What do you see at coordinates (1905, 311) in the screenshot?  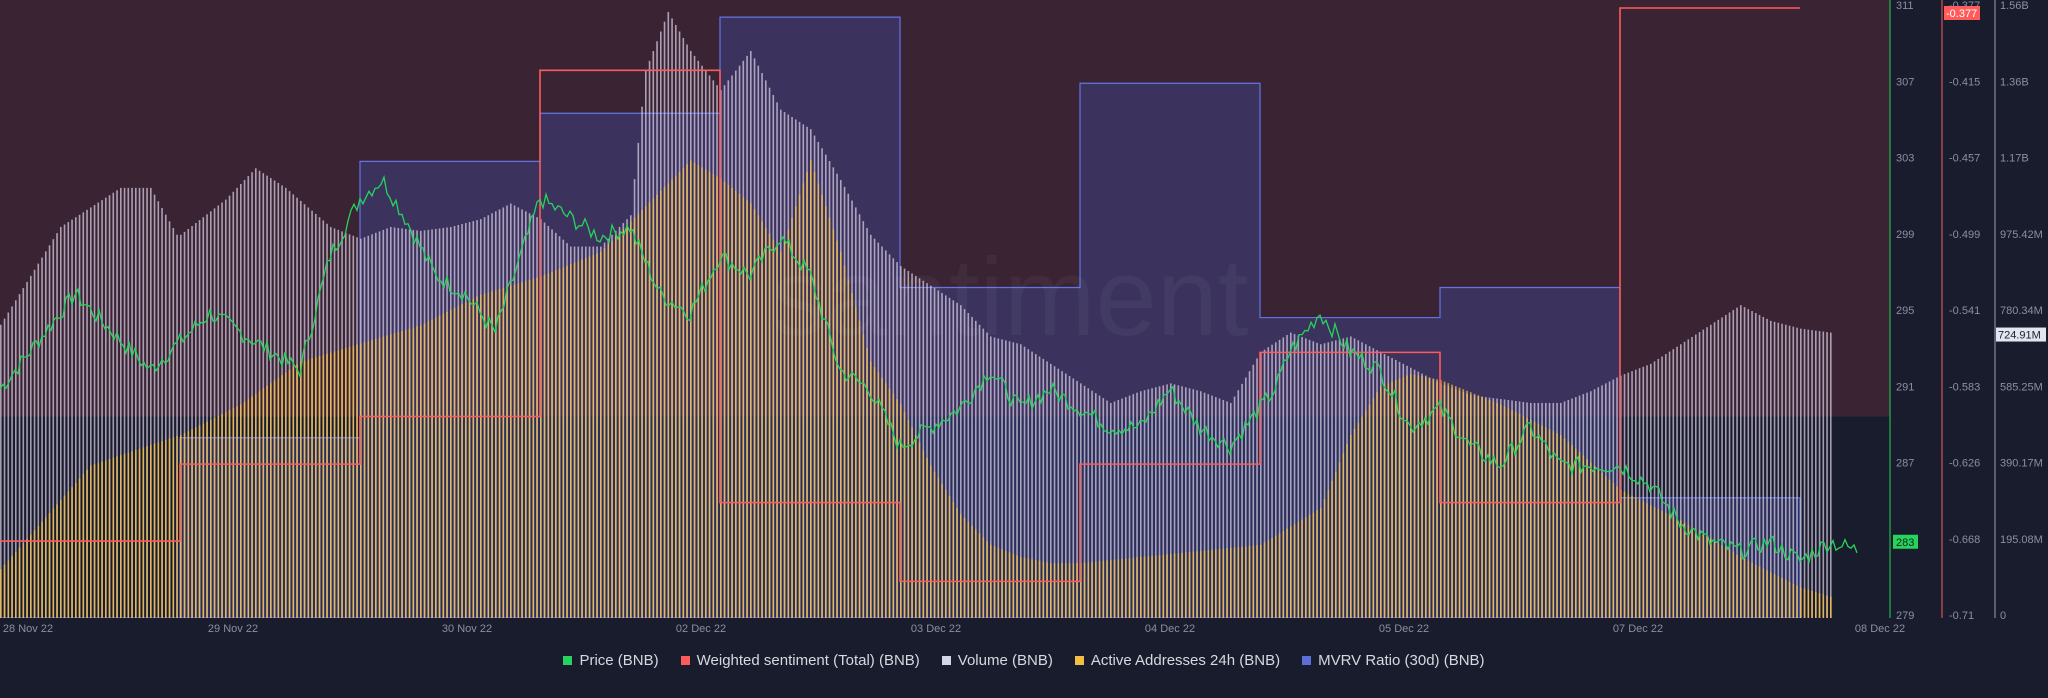 I see `price-axis-tick: 295` at bounding box center [1905, 311].